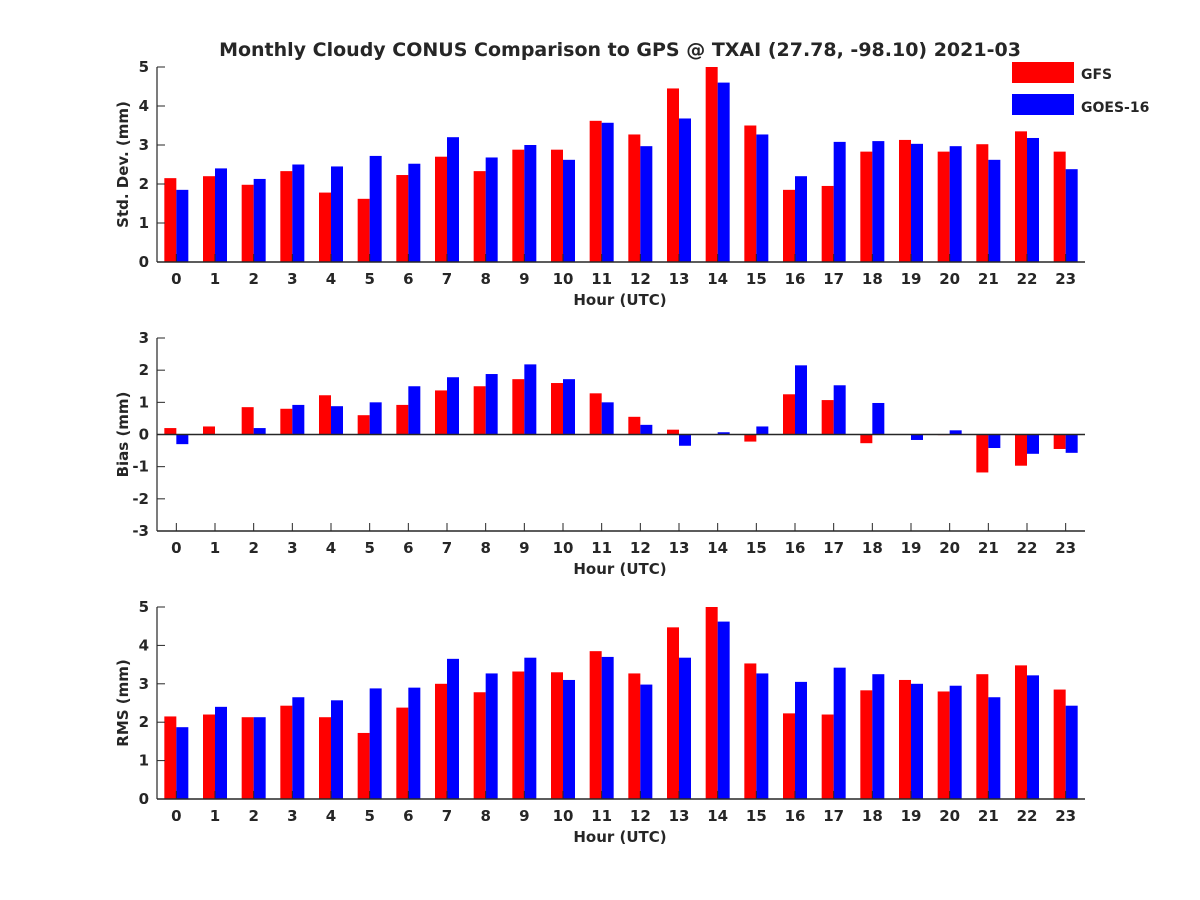 The image size is (1200, 900). What do you see at coordinates (717, 548) in the screenshot?
I see `x-tick-label-bias-14: 14` at bounding box center [717, 548].